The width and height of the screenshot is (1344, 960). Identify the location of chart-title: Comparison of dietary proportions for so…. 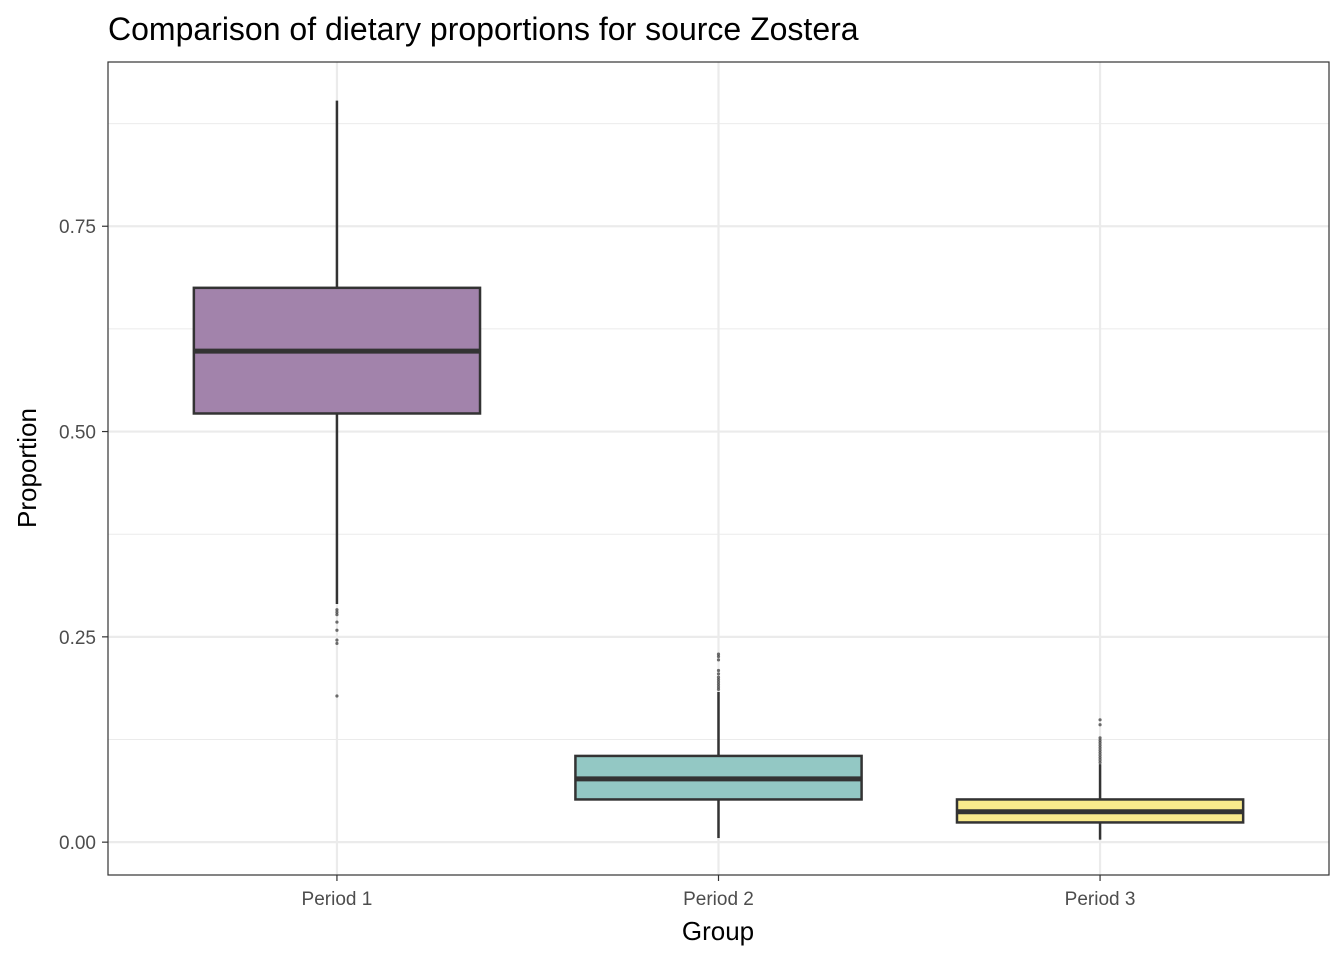
(483, 29).